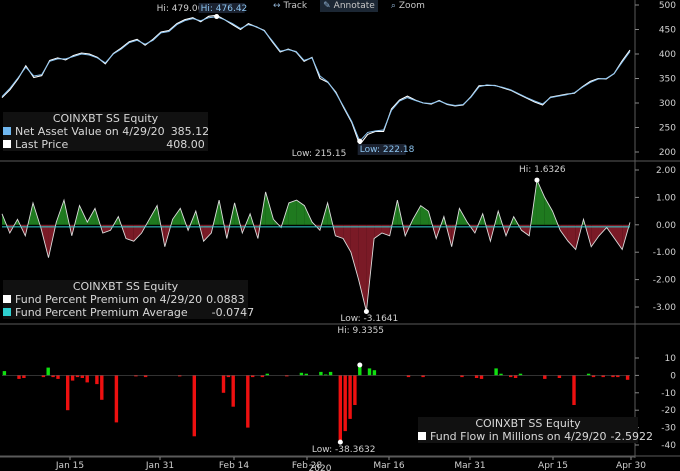  What do you see at coordinates (369, 319) in the screenshot?
I see `premium-low-annotation: Low: -3.1641` at bounding box center [369, 319].